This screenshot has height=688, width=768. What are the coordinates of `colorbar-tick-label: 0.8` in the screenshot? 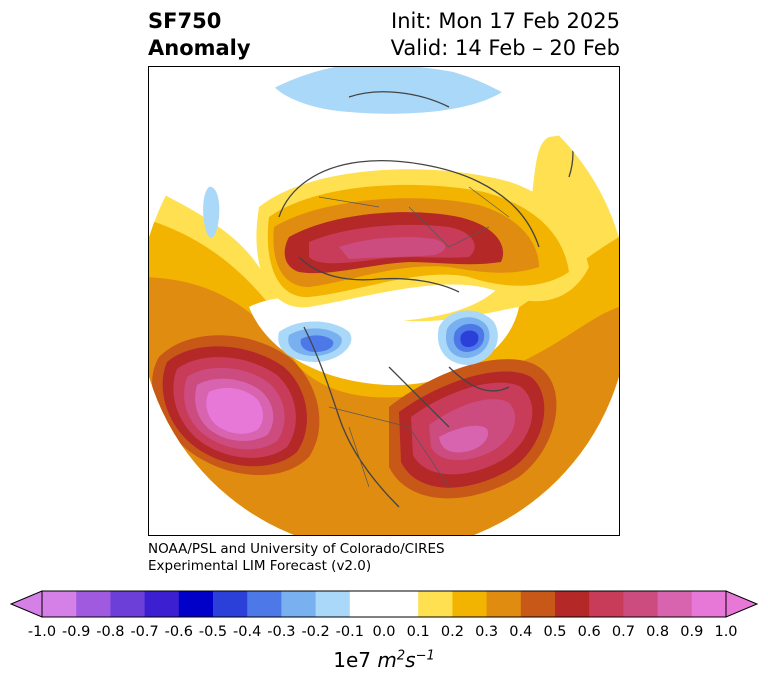 It's located at (658, 632).